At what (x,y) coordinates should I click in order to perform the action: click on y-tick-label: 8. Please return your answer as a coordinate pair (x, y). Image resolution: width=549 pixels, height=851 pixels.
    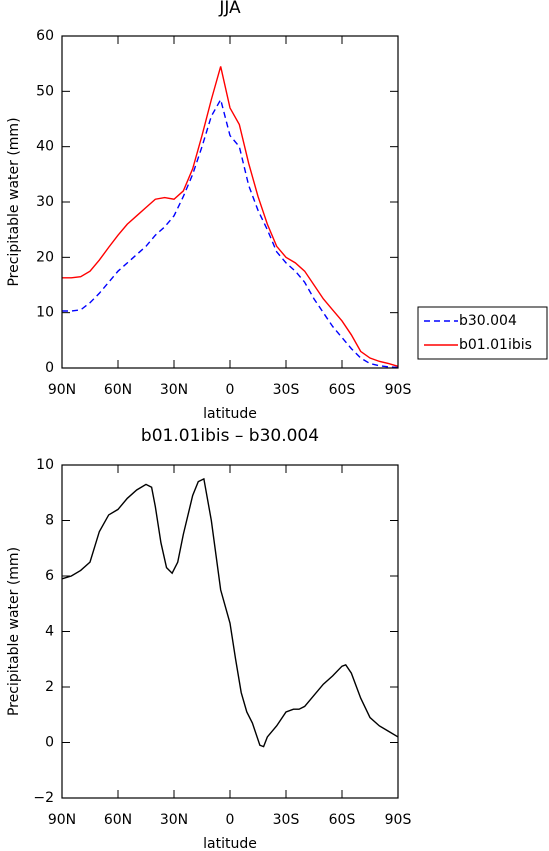
    Looking at the image, I should click on (49, 521).